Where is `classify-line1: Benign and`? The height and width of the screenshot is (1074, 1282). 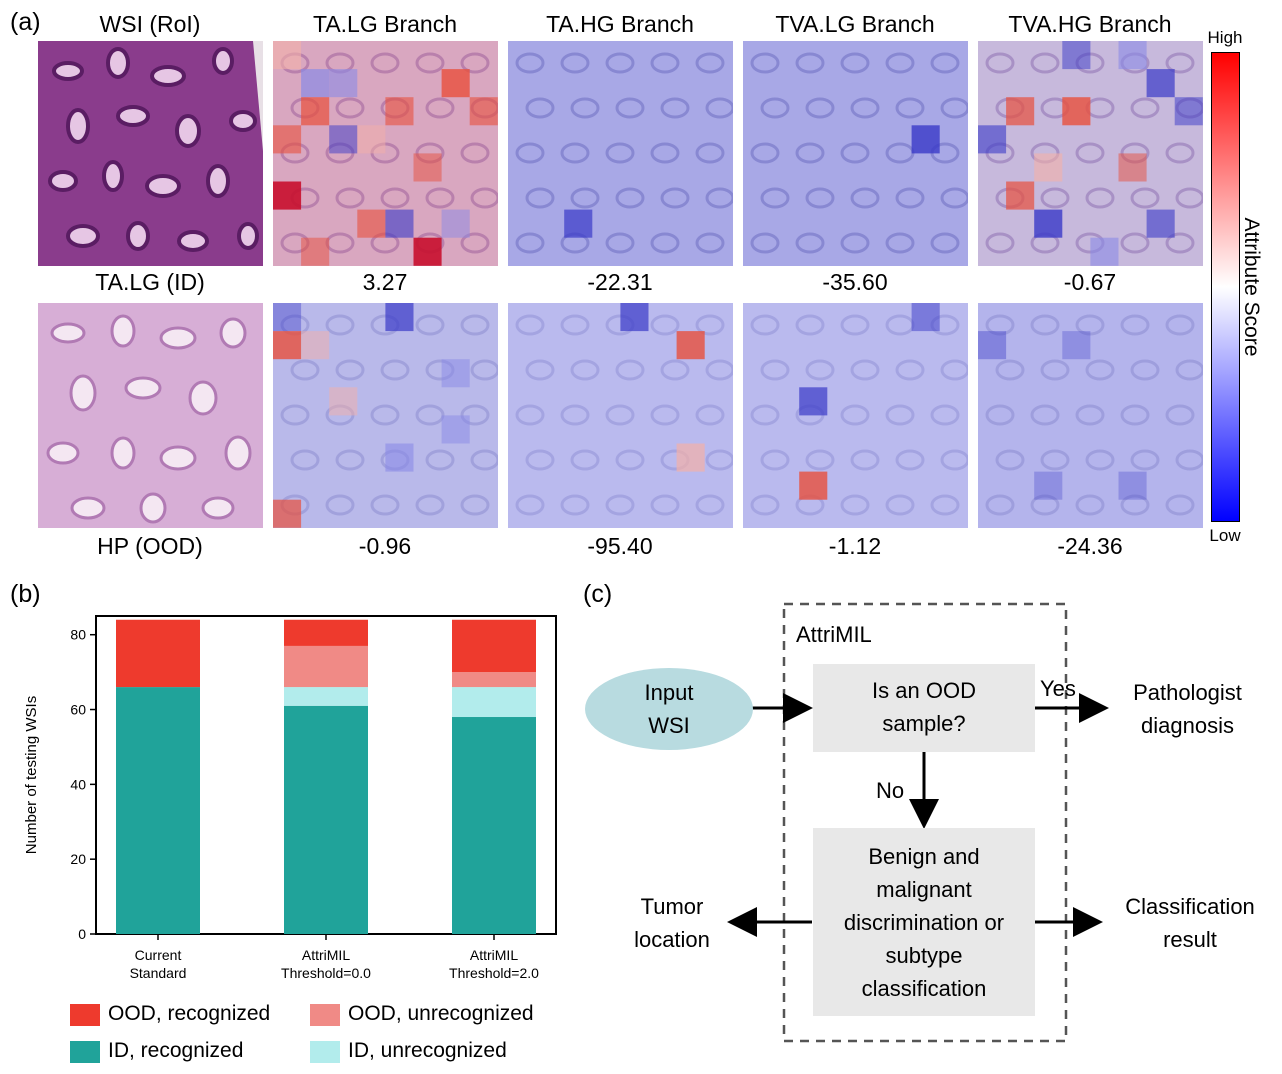 classify-line1: Benign and is located at coordinates (924, 856).